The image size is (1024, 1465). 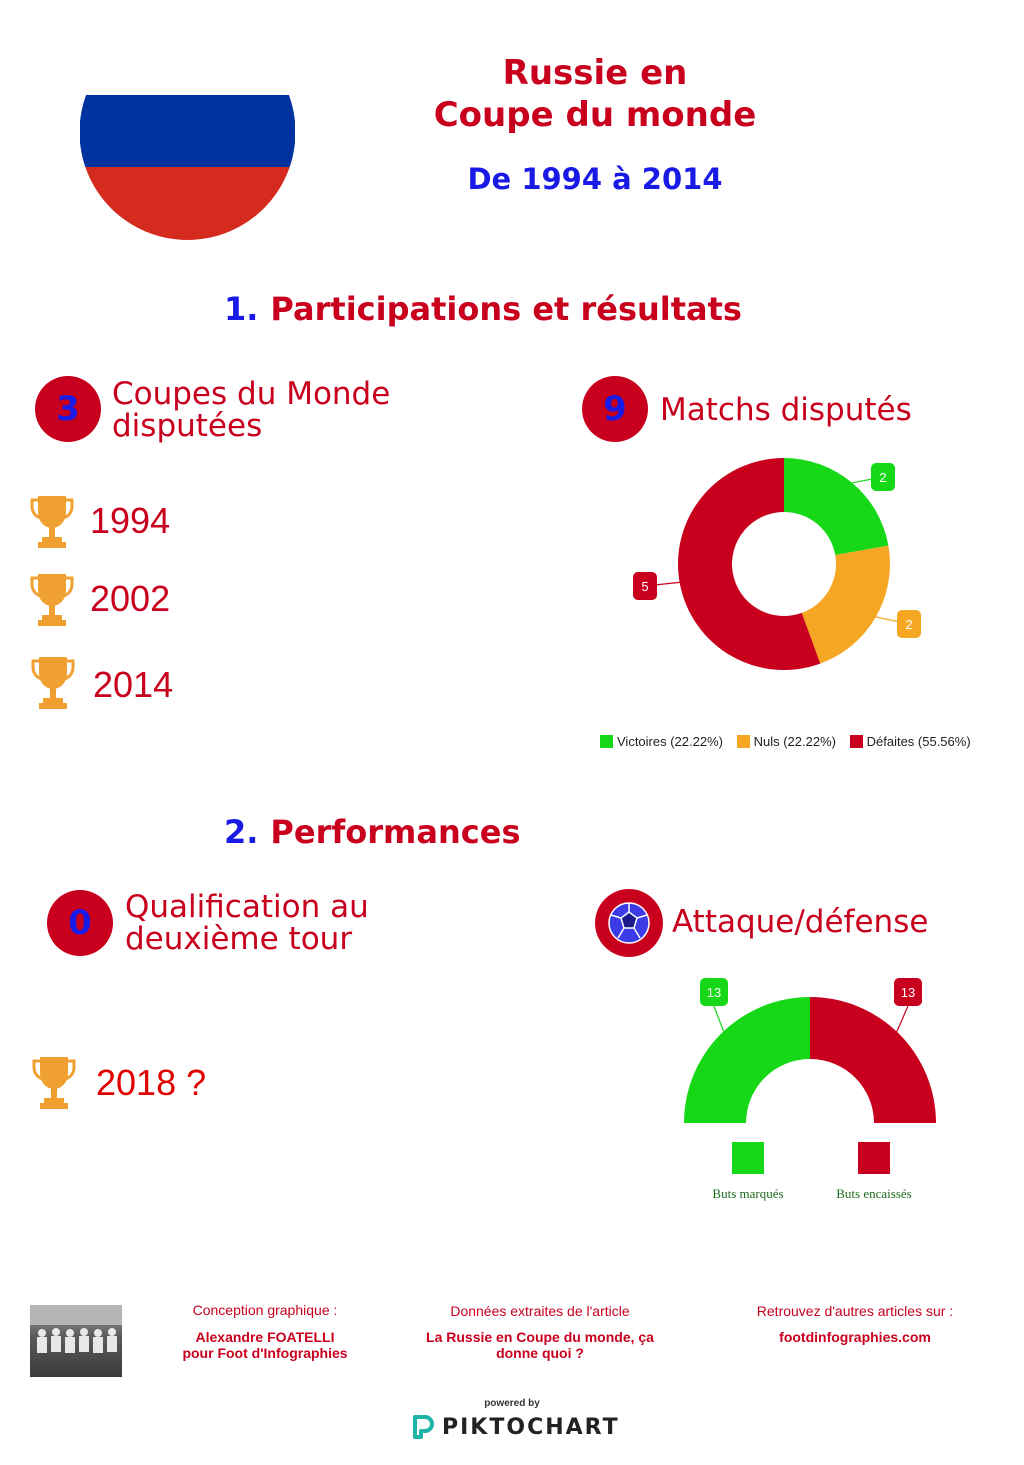 I want to click on donut-slice-nuls, so click(x=845, y=604).